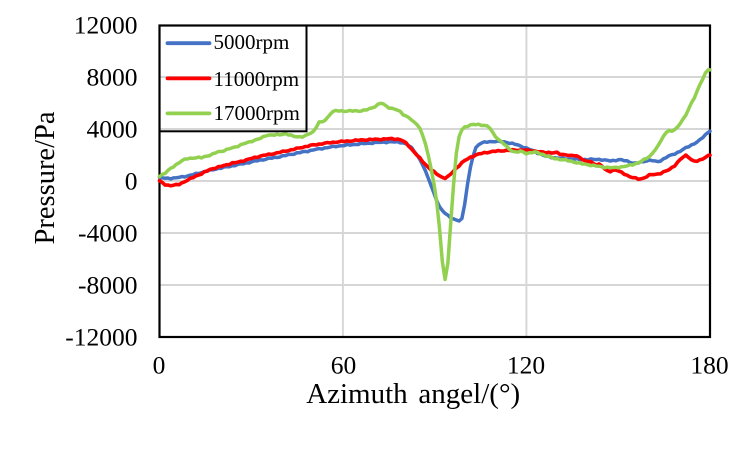  What do you see at coordinates (106, 24) in the screenshot?
I see `svg-text: 12000` at bounding box center [106, 24].